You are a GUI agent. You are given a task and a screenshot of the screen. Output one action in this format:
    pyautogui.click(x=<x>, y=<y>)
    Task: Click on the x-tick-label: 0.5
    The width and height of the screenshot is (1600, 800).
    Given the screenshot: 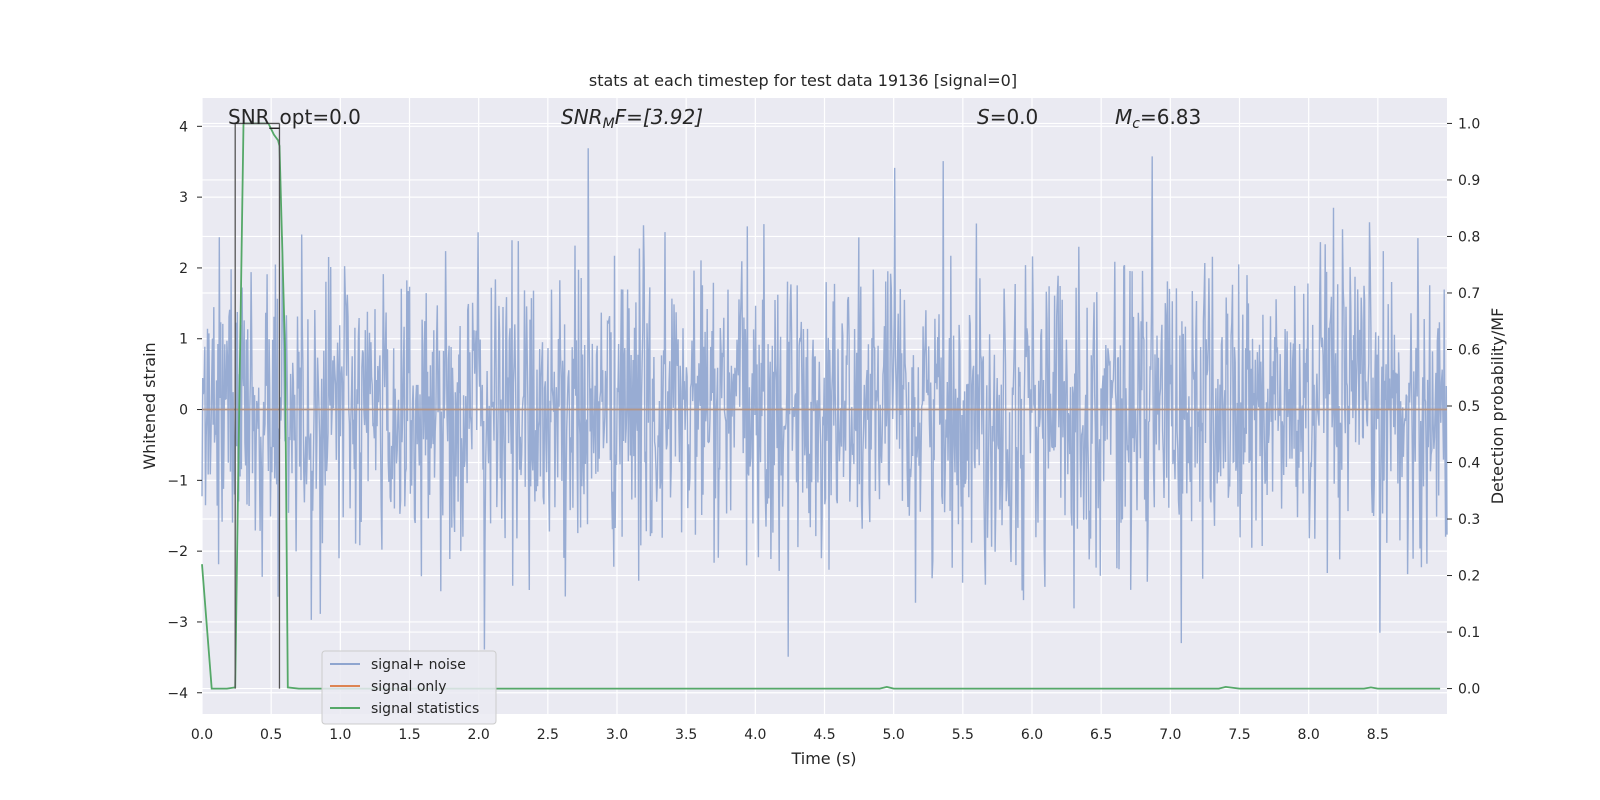 What is the action you would take?
    pyautogui.click(x=271, y=735)
    